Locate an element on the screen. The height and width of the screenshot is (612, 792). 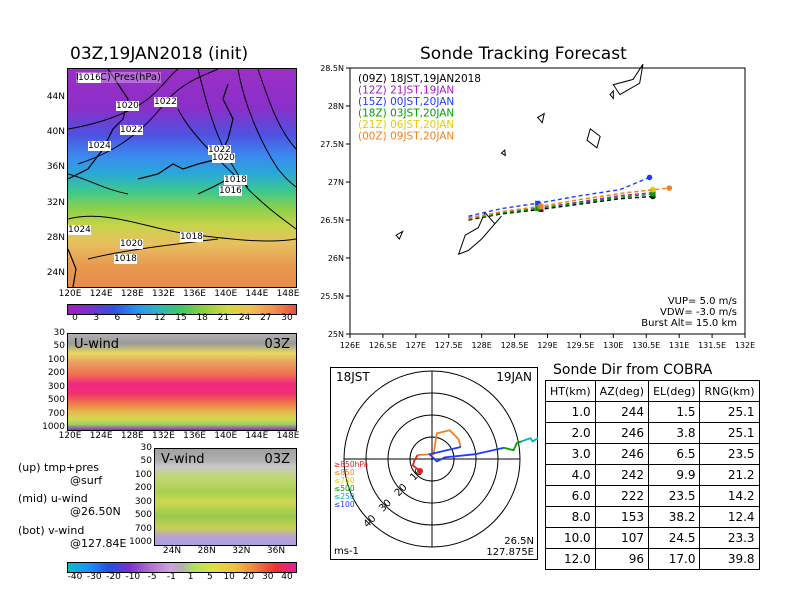
track-x-tick-label: 131E is located at coordinates (679, 345).